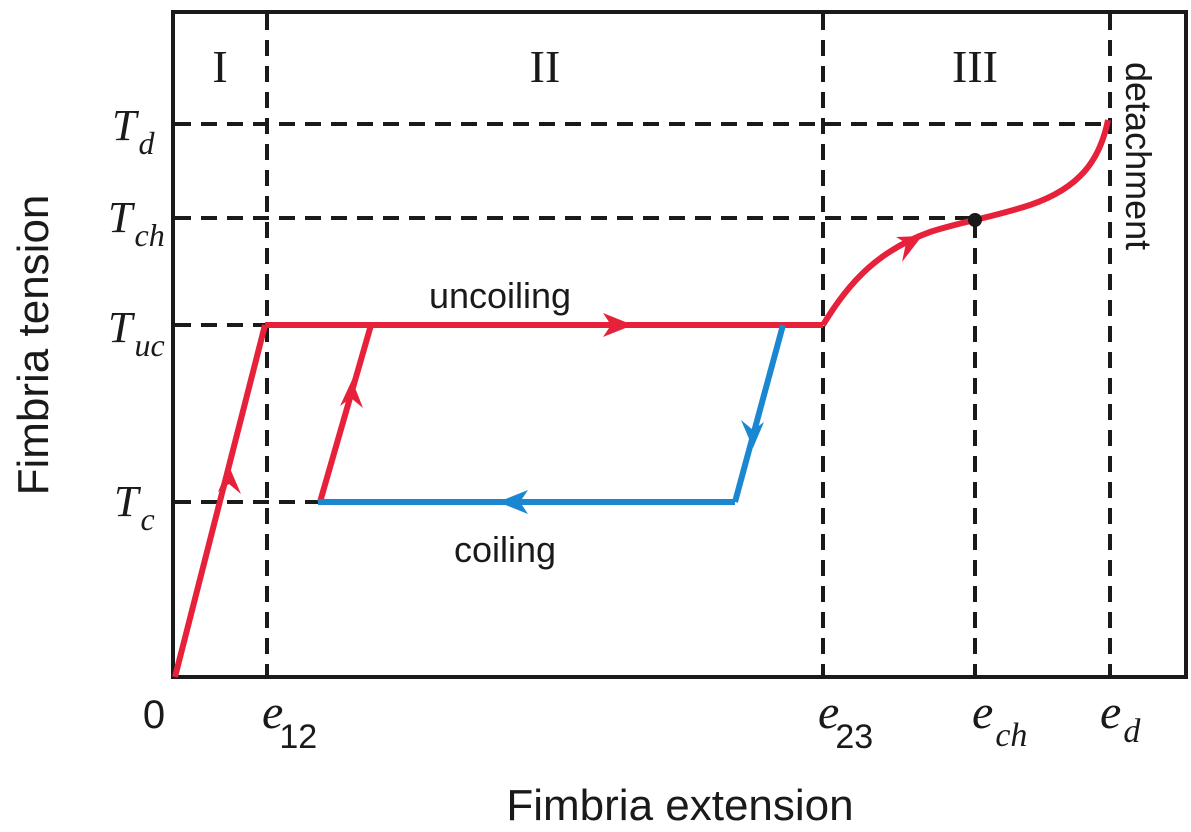  What do you see at coordinates (133, 131) in the screenshot?
I see `y-tick-td: Td` at bounding box center [133, 131].